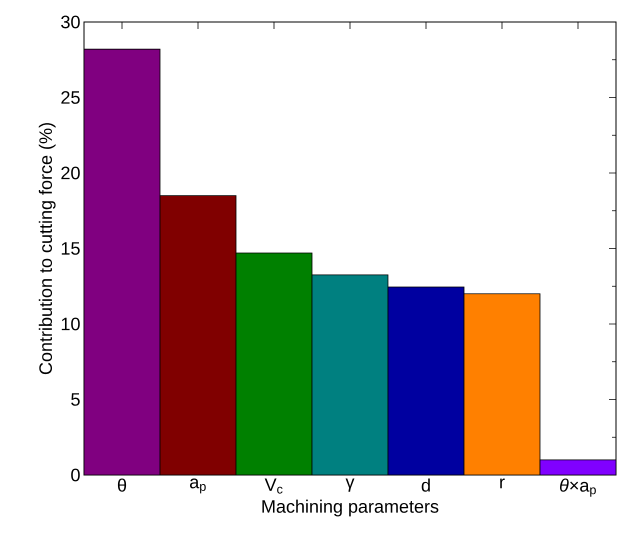 The height and width of the screenshot is (553, 634). I want to click on x-tick-label: V$_{c}$, so click(273, 486).